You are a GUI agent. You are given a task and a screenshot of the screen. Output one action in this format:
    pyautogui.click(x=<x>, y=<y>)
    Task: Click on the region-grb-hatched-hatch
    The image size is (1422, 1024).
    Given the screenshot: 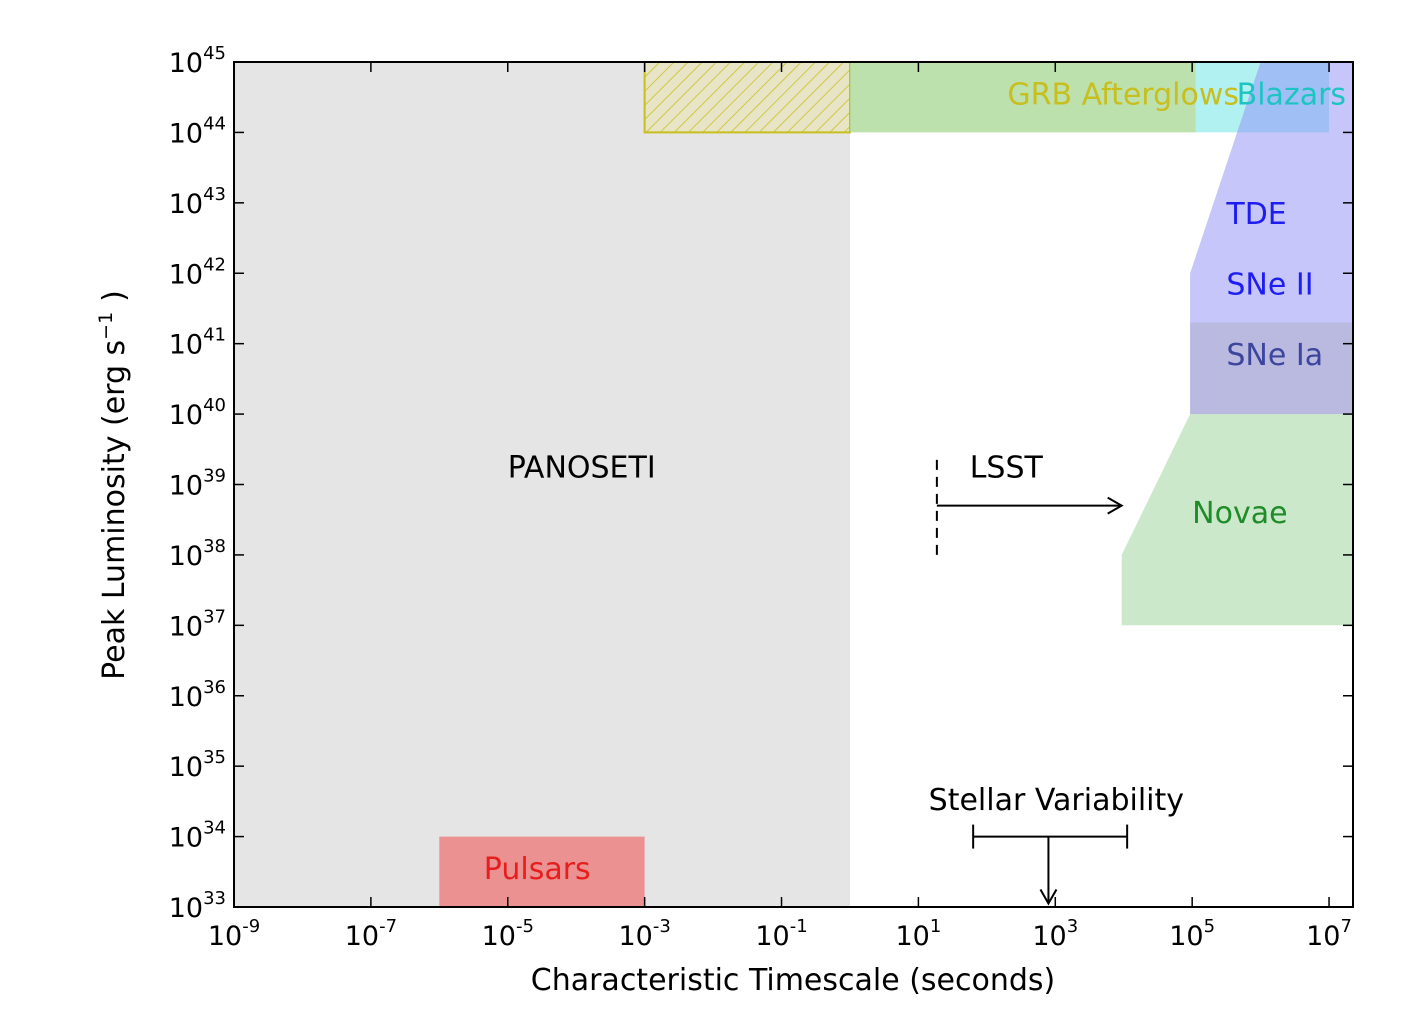 What is the action you would take?
    pyautogui.click(x=747, y=98)
    